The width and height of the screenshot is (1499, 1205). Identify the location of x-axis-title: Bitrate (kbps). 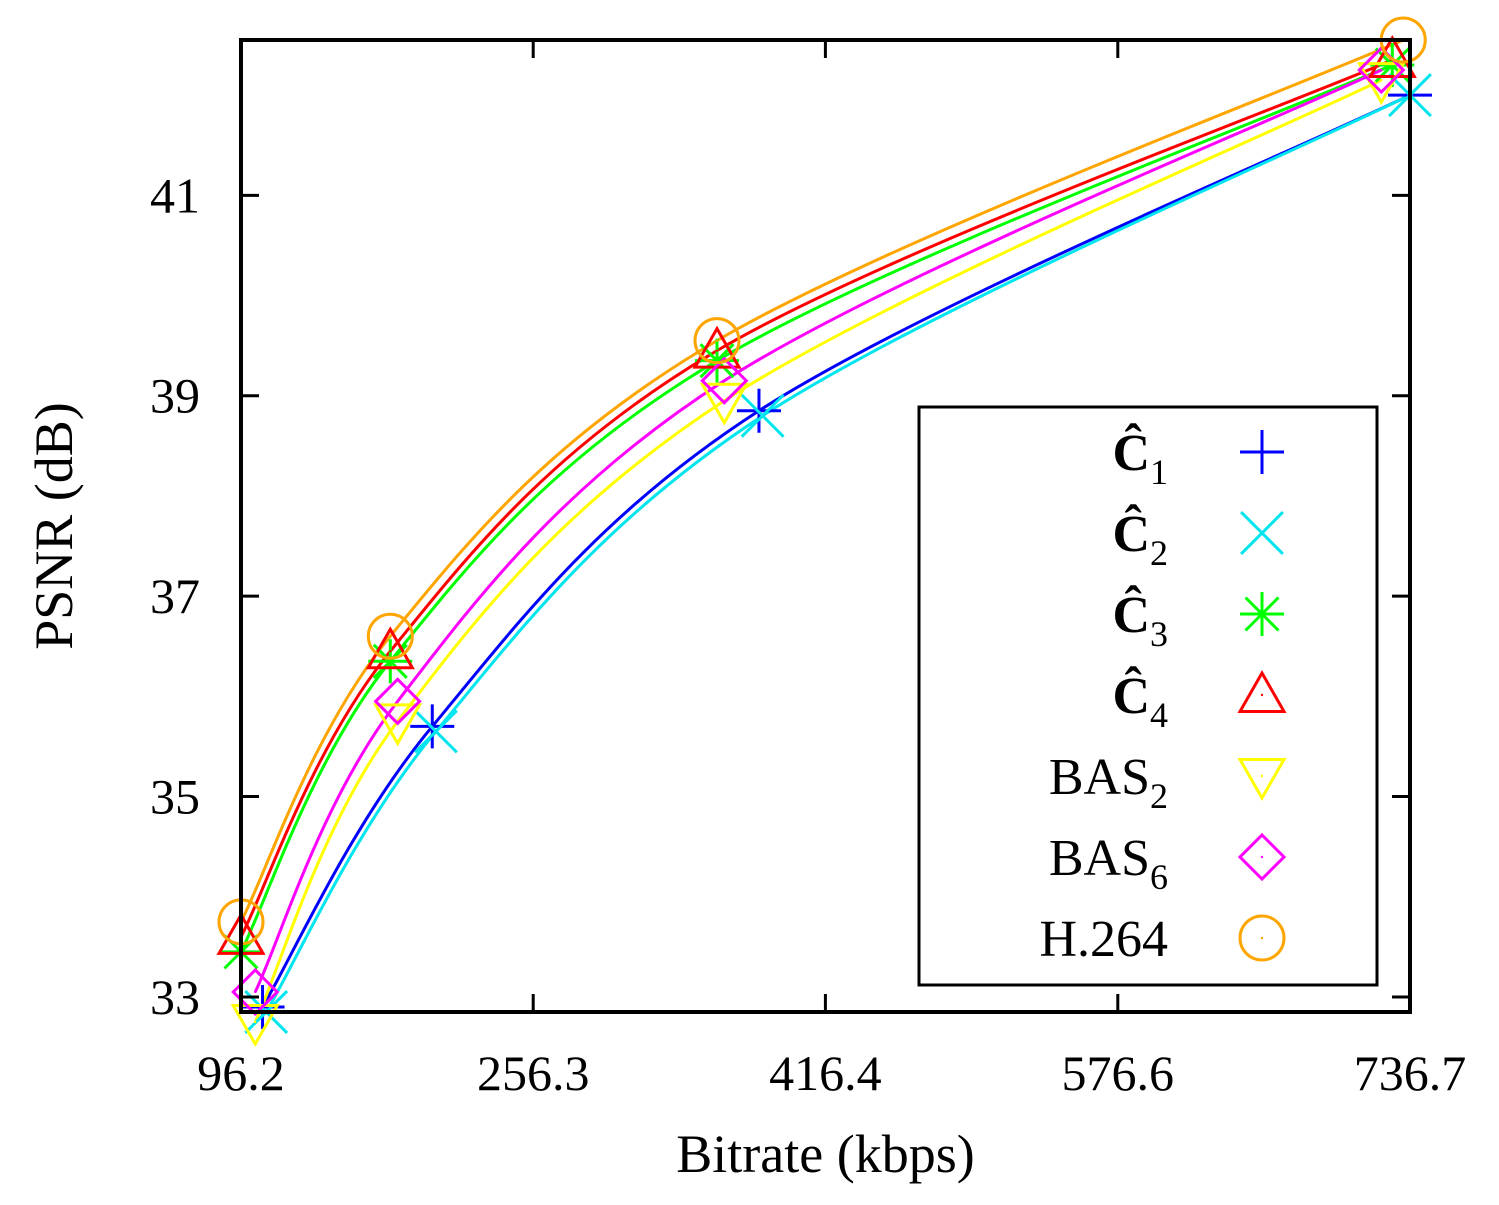
(825, 1154).